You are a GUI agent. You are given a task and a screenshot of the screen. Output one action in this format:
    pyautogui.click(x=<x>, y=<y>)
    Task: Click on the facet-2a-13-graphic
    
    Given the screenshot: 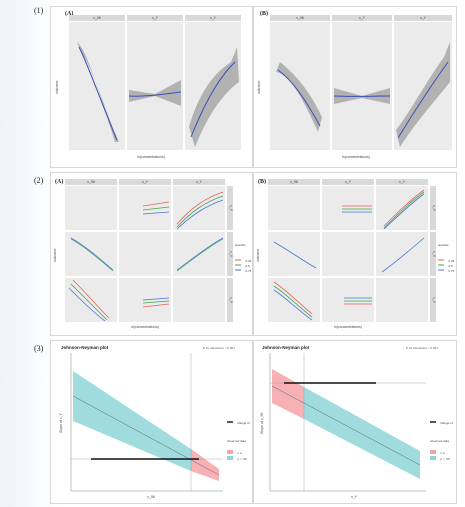 What is the action you would take?
    pyautogui.click(x=200, y=210)
    